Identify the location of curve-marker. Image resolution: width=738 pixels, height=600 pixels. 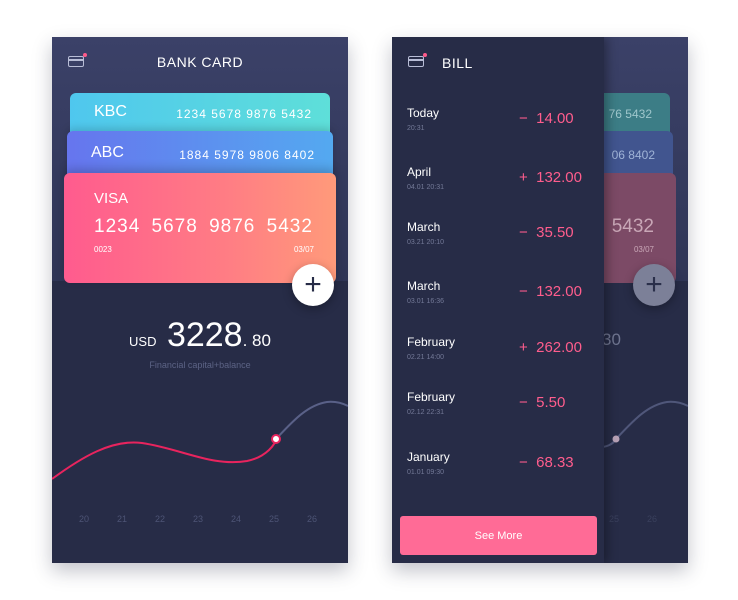
(276, 439).